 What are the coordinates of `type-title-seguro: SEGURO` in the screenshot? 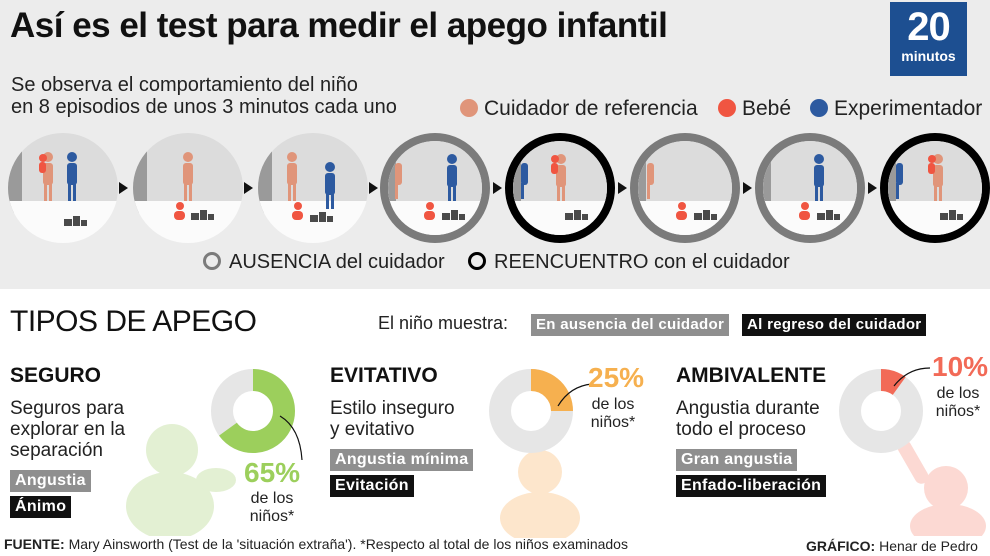 It's located at (56, 375).